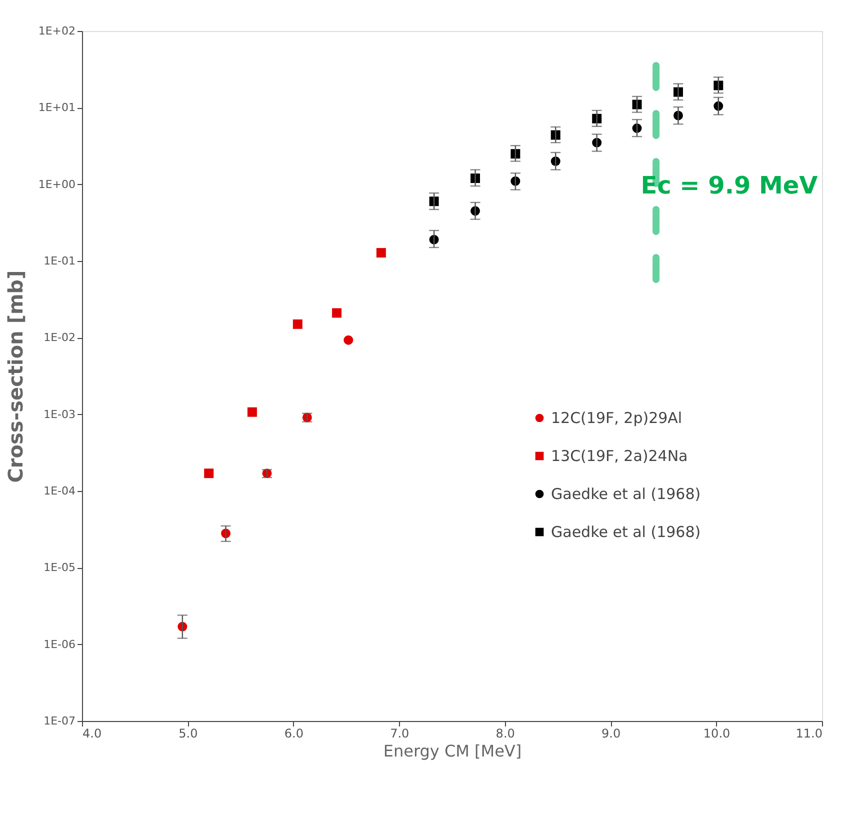 The height and width of the screenshot is (822, 851). I want to click on x-tick-label: 7.0, so click(400, 733).